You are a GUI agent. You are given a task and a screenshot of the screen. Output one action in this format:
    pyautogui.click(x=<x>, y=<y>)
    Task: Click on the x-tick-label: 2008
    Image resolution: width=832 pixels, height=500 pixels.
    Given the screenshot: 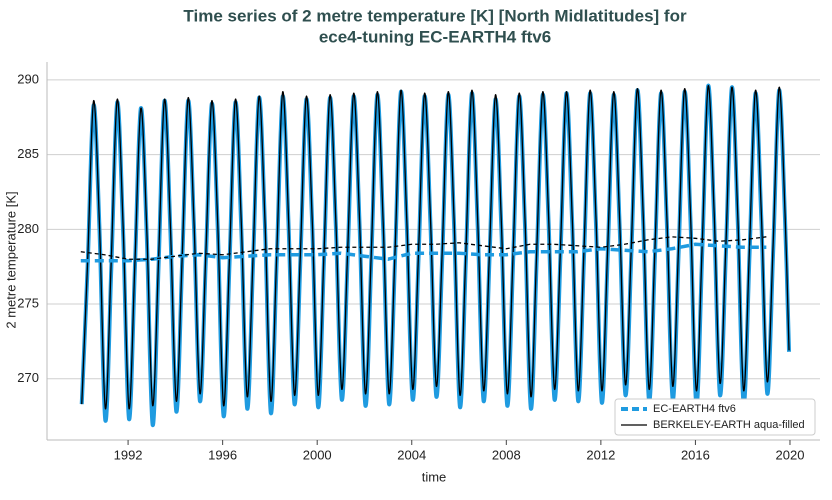 What is the action you would take?
    pyautogui.click(x=506, y=454)
    